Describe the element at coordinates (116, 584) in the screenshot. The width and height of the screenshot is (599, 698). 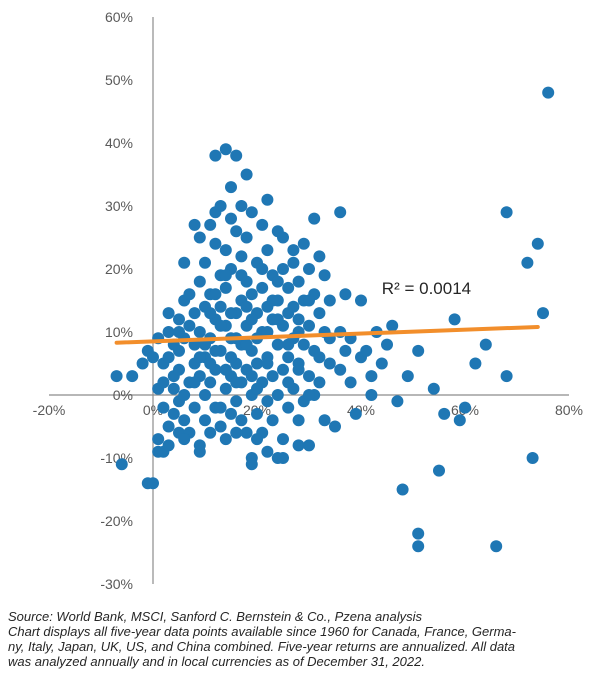
I see `y-tick-label: -30%` at that location.